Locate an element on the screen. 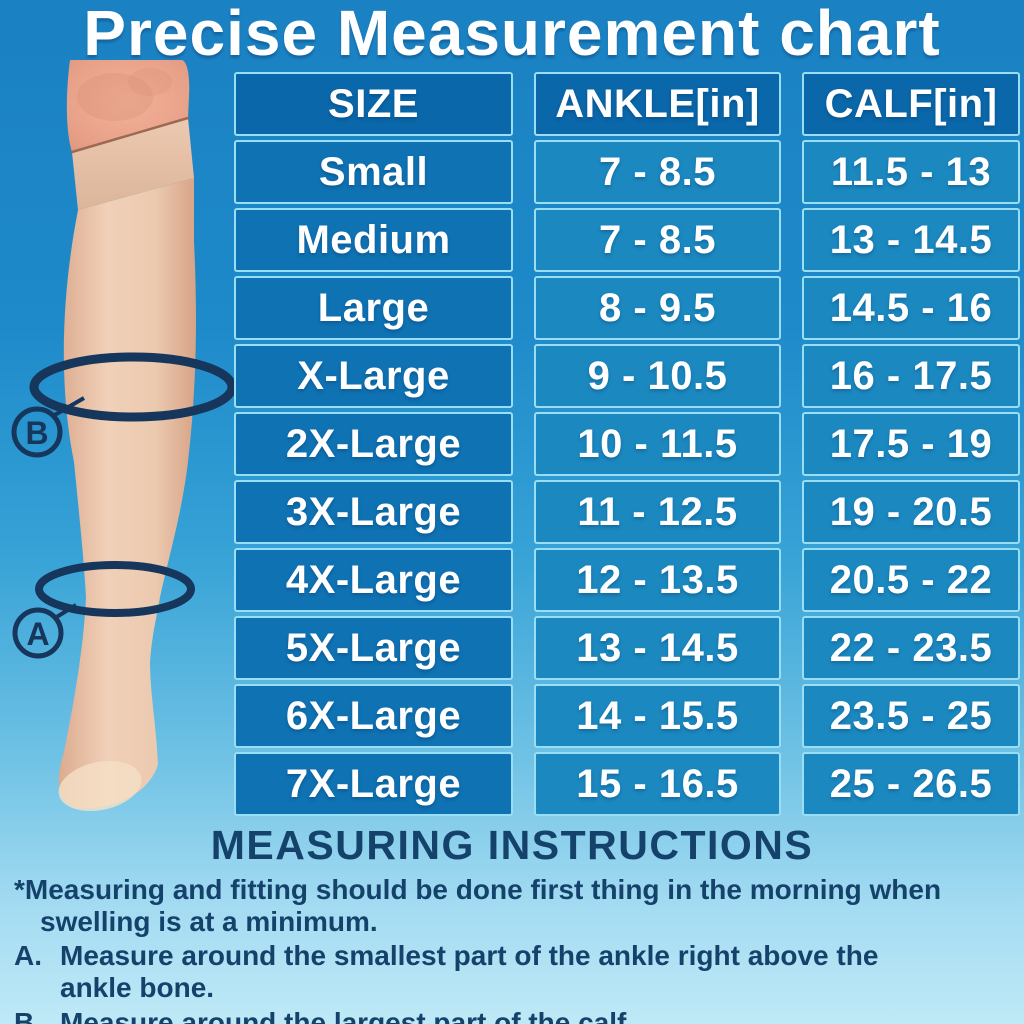 Image resolution: width=1024 pixels, height=1024 pixels. knee-skin is located at coordinates (128, 106).